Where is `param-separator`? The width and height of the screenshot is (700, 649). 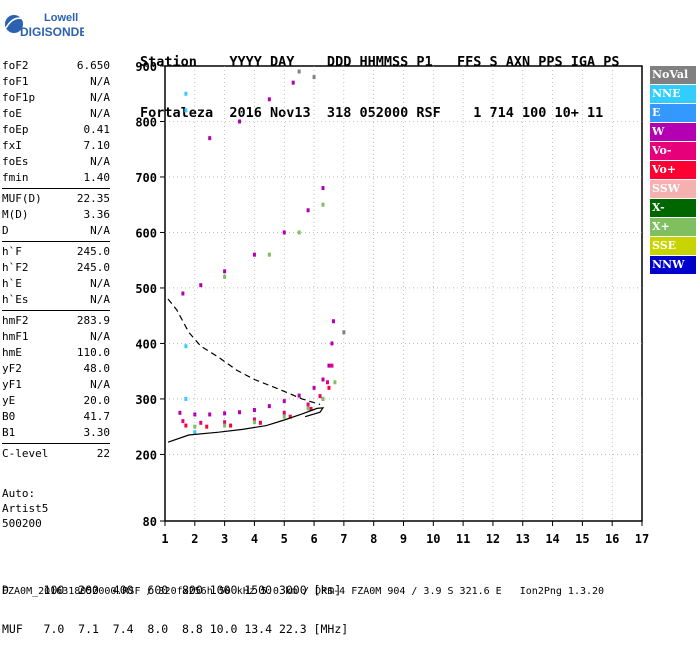
param-separator is located at coordinates (56, 310).